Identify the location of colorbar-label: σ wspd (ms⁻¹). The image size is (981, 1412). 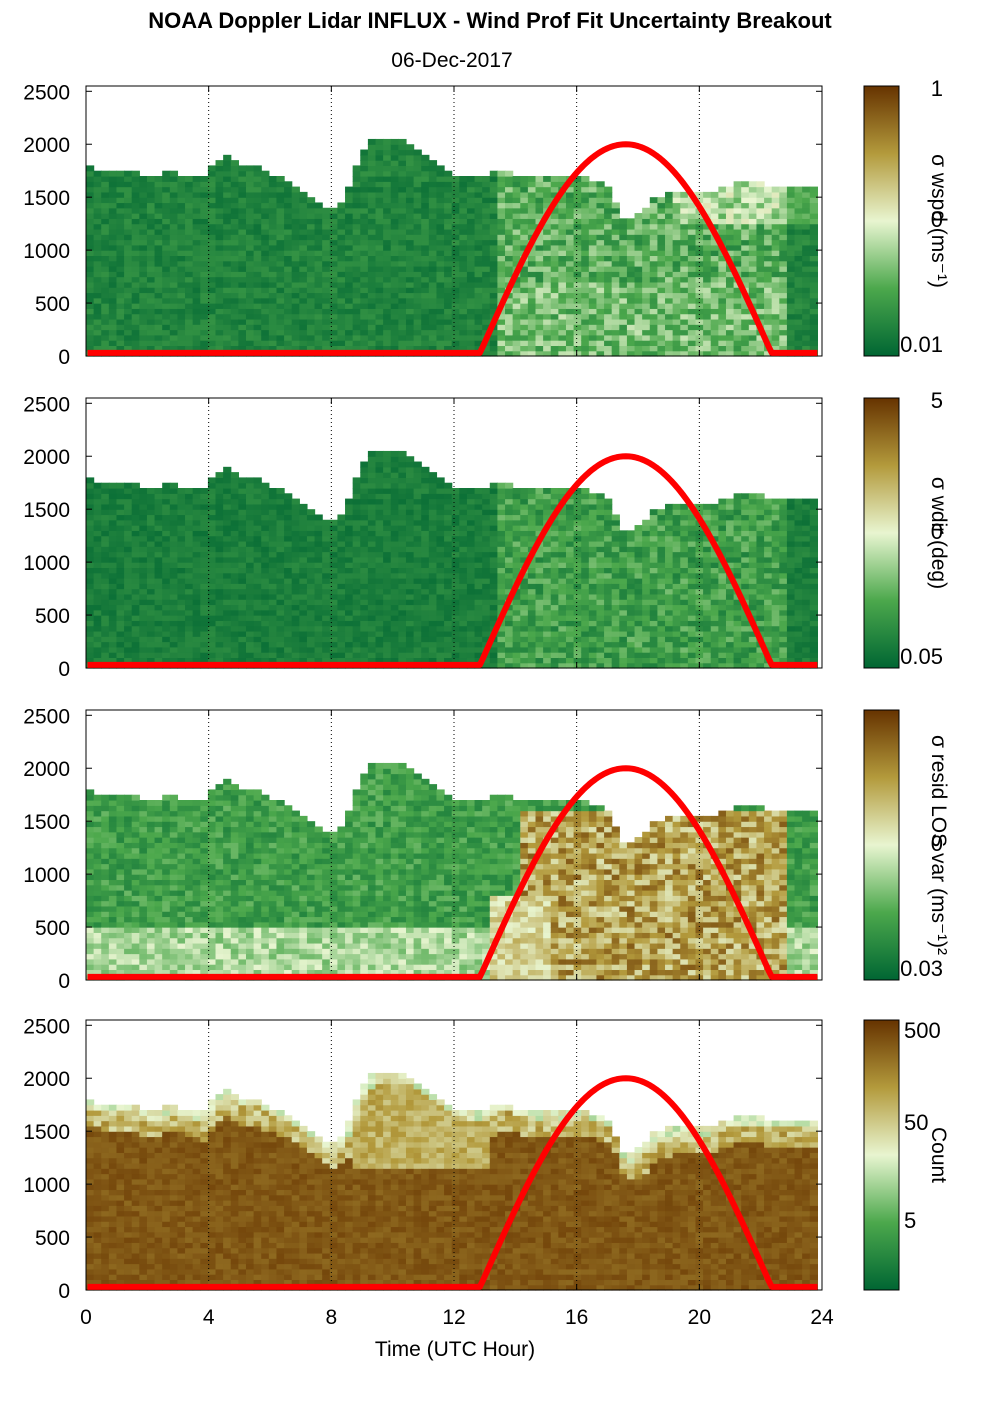
(938, 221).